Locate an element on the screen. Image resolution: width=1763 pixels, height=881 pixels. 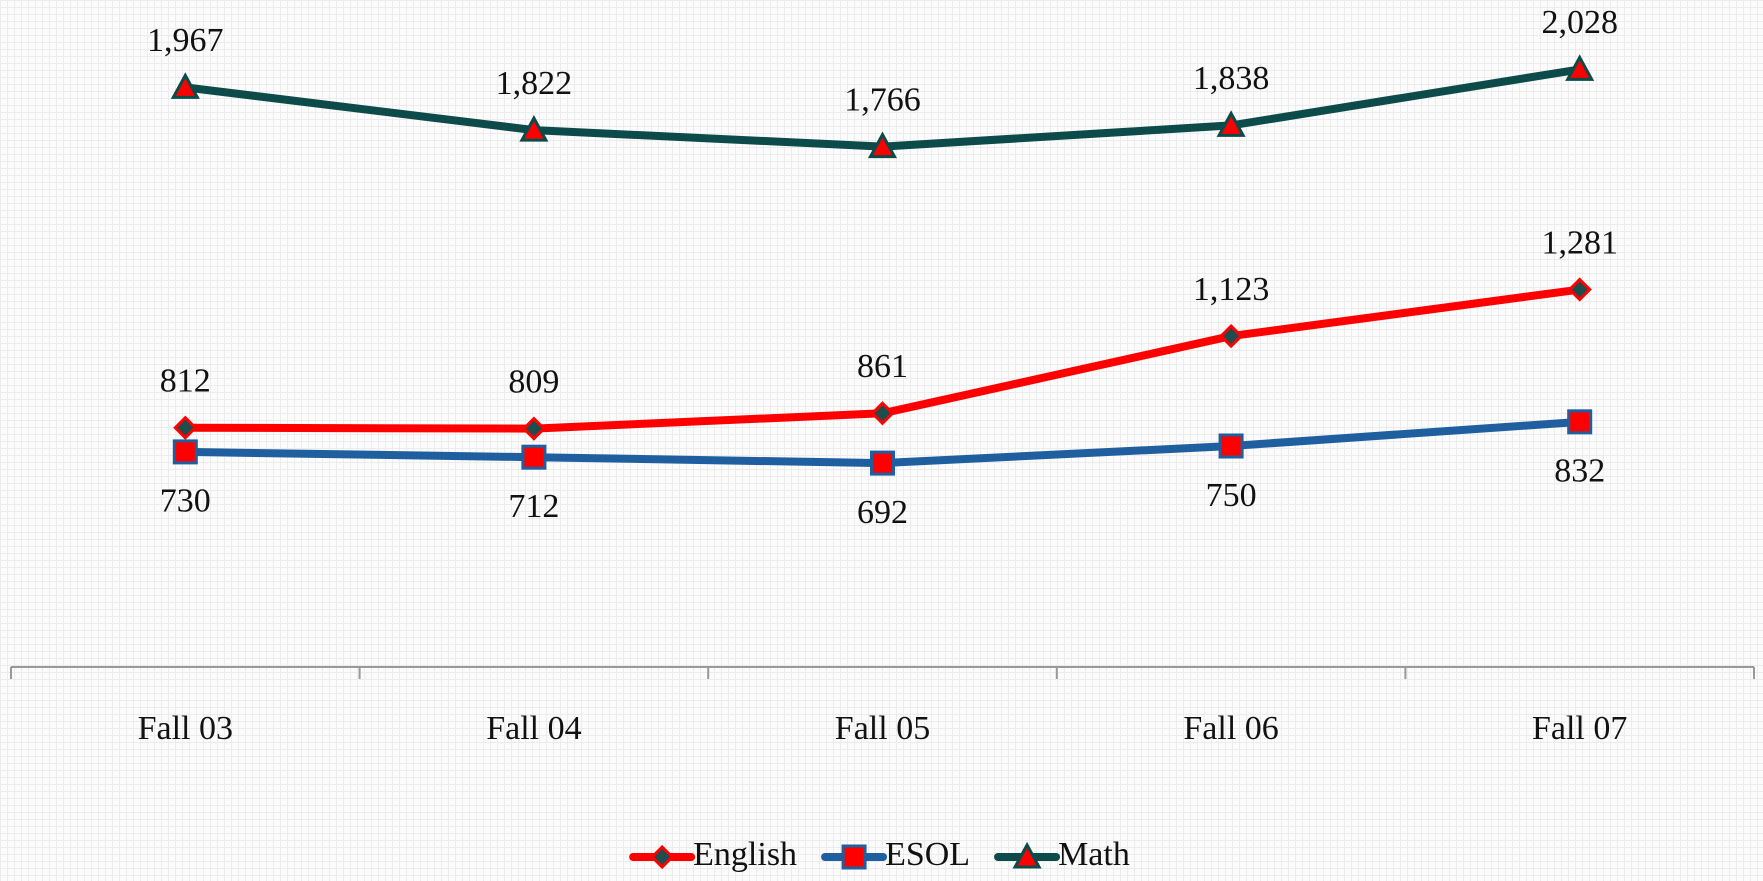
data-label: 1,766 is located at coordinates (882, 99).